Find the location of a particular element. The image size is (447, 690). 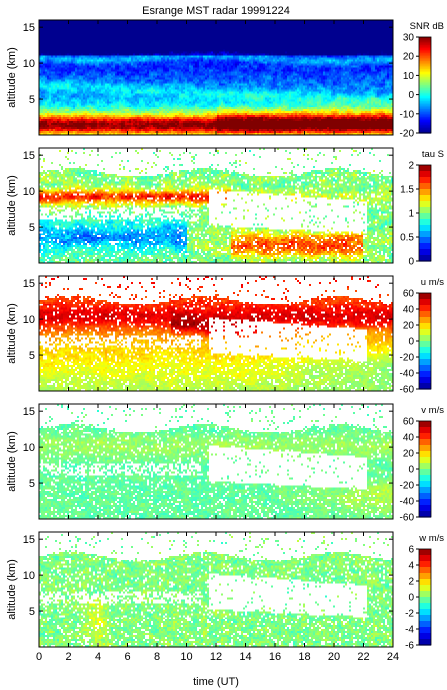

colorbar-tick-label: -2 is located at coordinates (409, 614).